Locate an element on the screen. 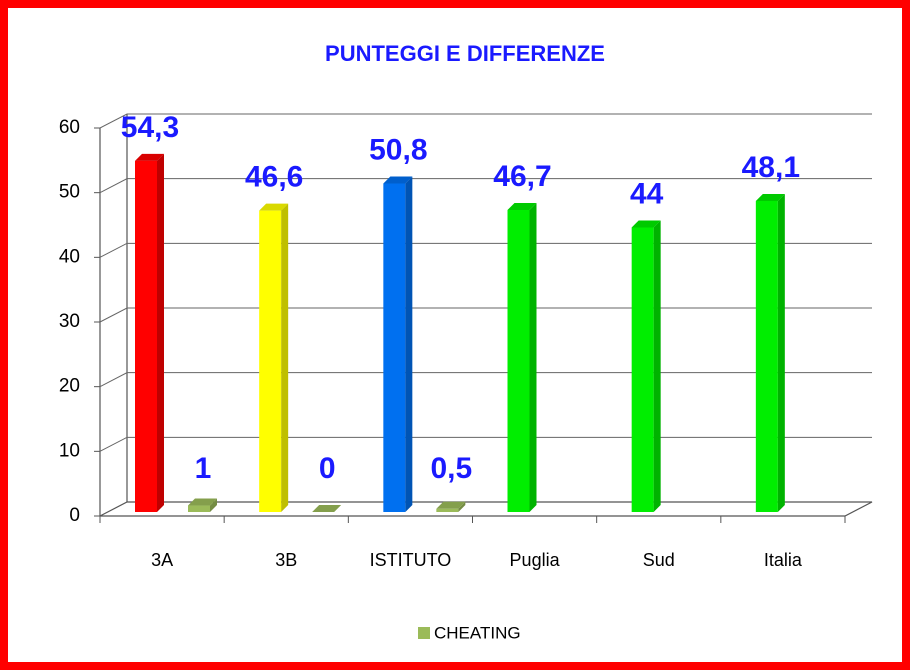  y-tick-label: 20 is located at coordinates (69, 386).